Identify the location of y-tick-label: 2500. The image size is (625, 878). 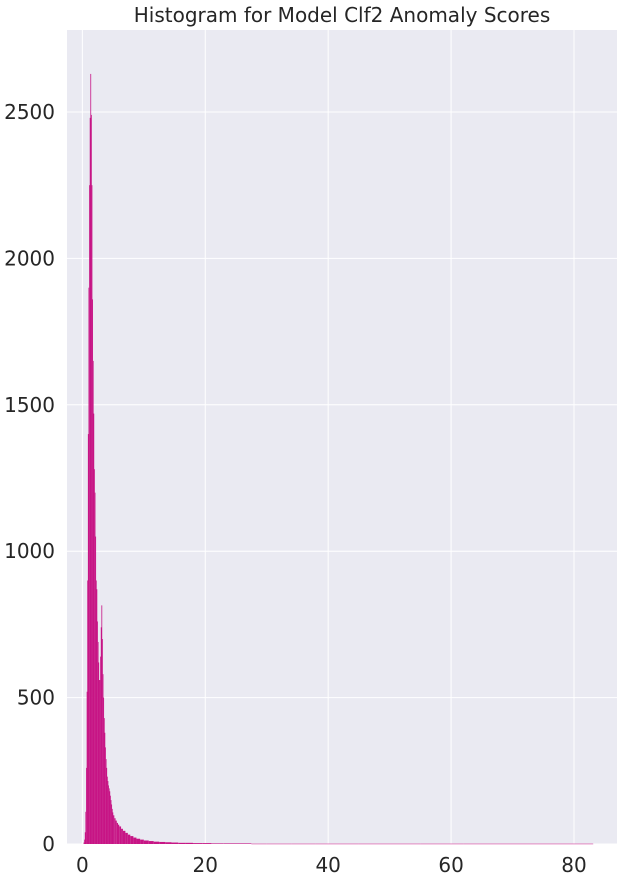
(29, 112).